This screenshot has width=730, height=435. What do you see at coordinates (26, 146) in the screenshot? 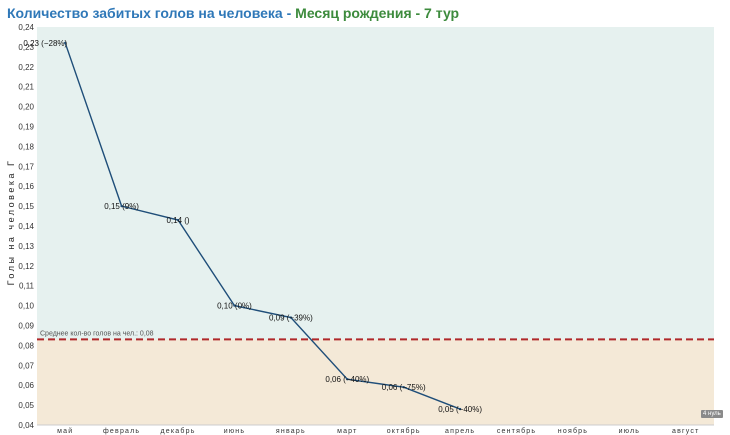
I see `y-tick-label: 0,18` at bounding box center [26, 146].